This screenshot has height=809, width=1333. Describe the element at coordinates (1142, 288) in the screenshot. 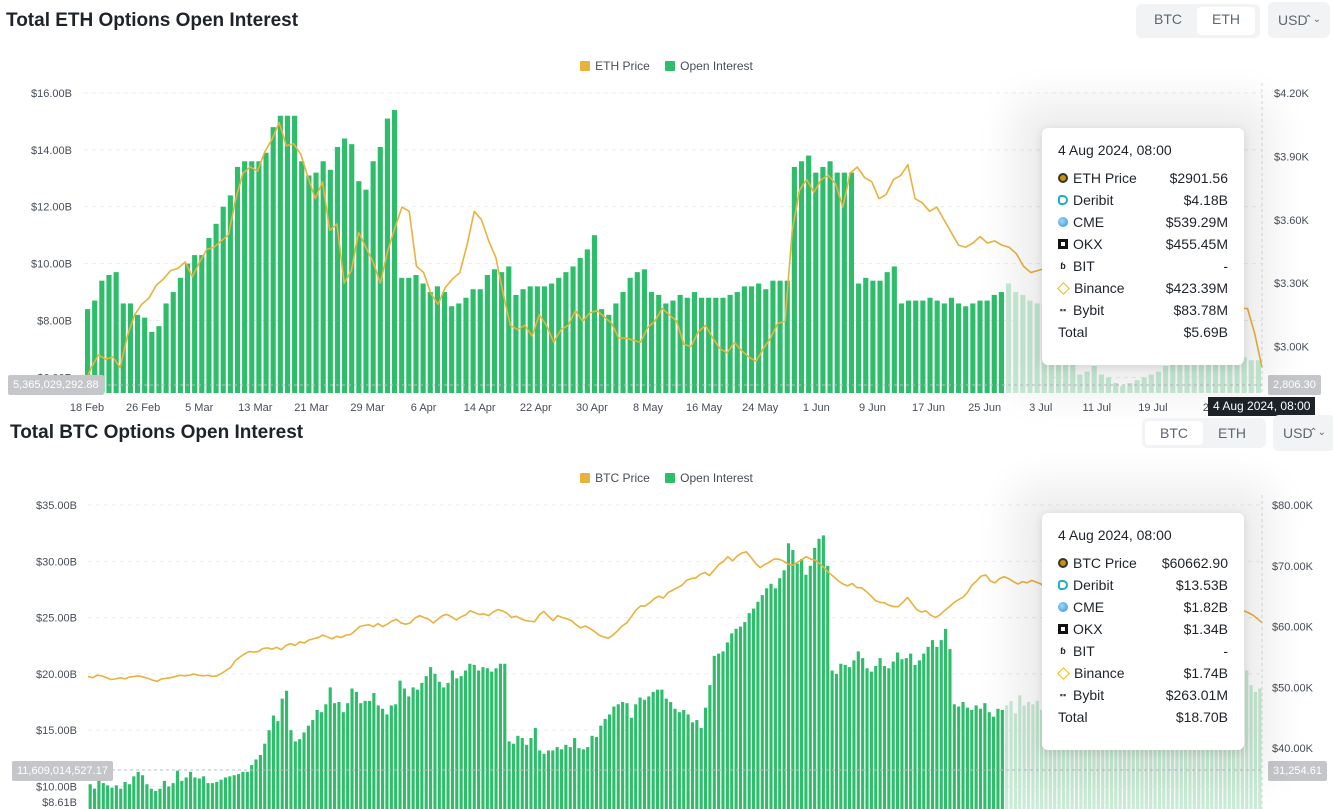

I see `tooltip-row-binance: Binance $423.39M` at that location.